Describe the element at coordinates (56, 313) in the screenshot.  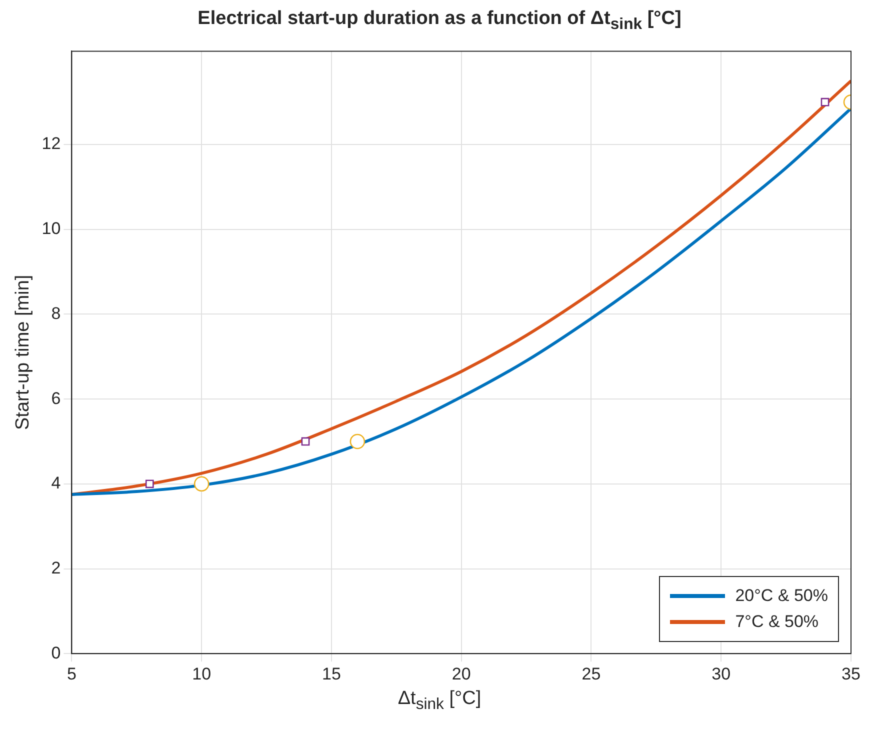
I see `y-tick-label: 8` at that location.